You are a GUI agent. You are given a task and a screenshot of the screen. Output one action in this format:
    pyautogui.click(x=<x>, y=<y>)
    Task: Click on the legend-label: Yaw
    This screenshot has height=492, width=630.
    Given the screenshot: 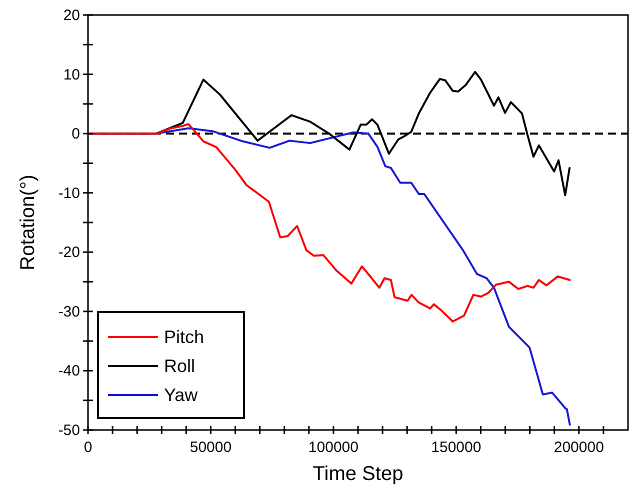 What is the action you would take?
    pyautogui.click(x=181, y=395)
    